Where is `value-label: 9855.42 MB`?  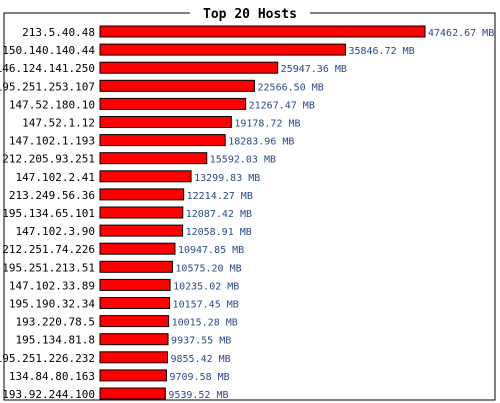 value-label: 9855.42 MB is located at coordinates (200, 359).